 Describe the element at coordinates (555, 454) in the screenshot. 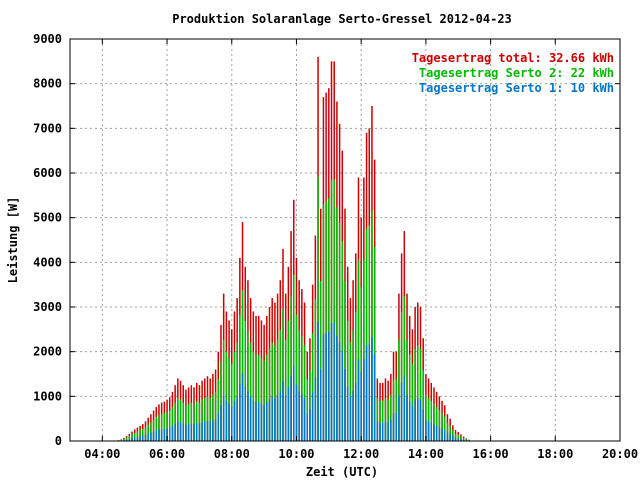

I see `x-tick-label: 18:00` at that location.